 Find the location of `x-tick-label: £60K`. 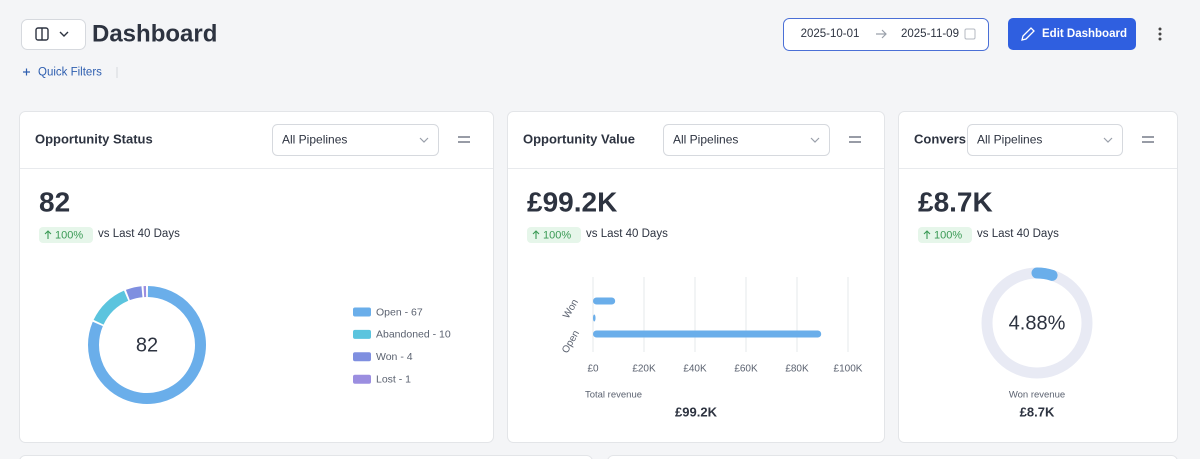

x-tick-label: £60K is located at coordinates (746, 369).